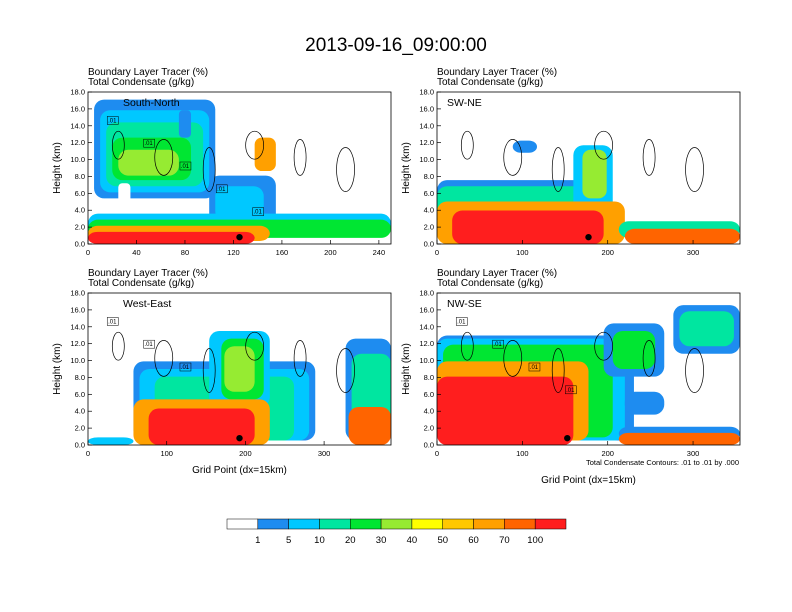 The height and width of the screenshot is (612, 792). I want to click on y-tick-label: 10.0, so click(77, 159).